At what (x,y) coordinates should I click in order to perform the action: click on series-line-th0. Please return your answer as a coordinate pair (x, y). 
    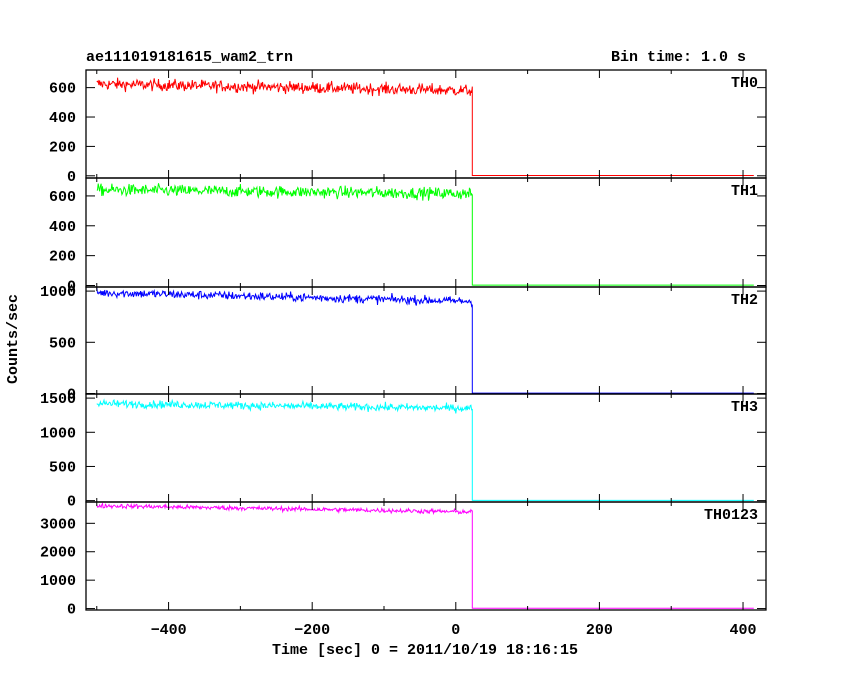
    Looking at the image, I should click on (425, 126).